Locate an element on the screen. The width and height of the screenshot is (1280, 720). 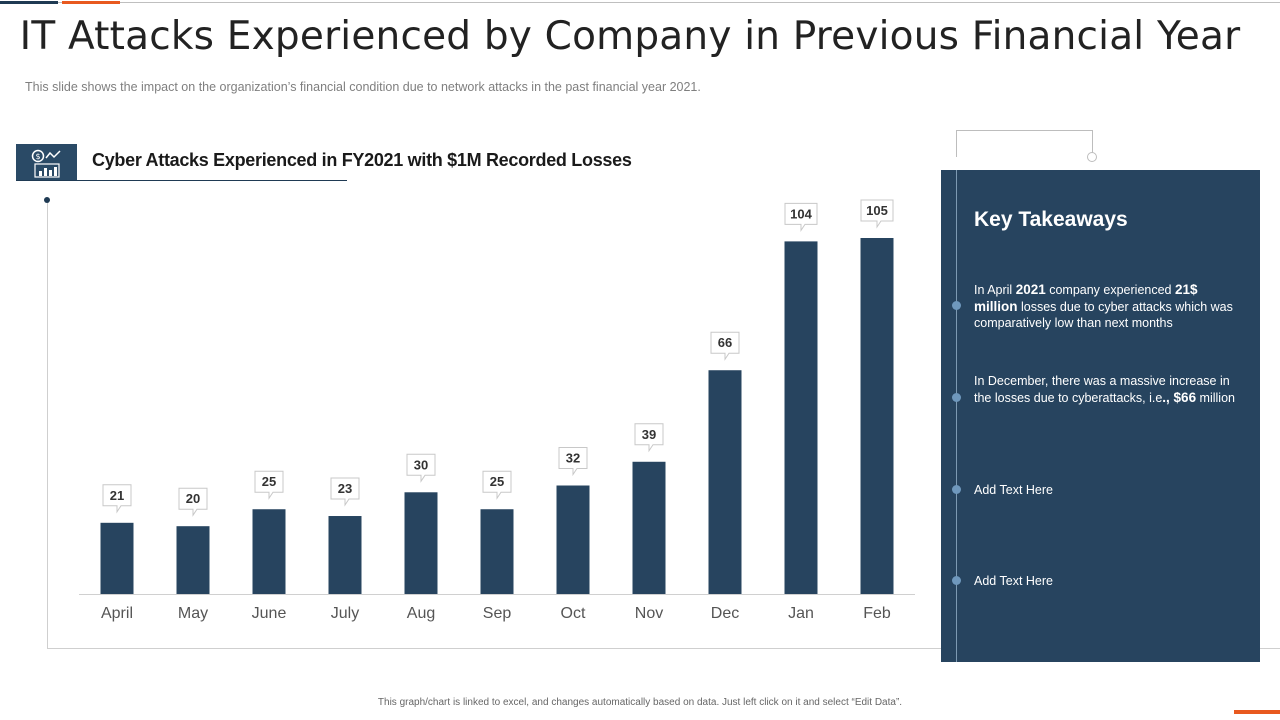
x-tick-may: May is located at coordinates (193, 613).